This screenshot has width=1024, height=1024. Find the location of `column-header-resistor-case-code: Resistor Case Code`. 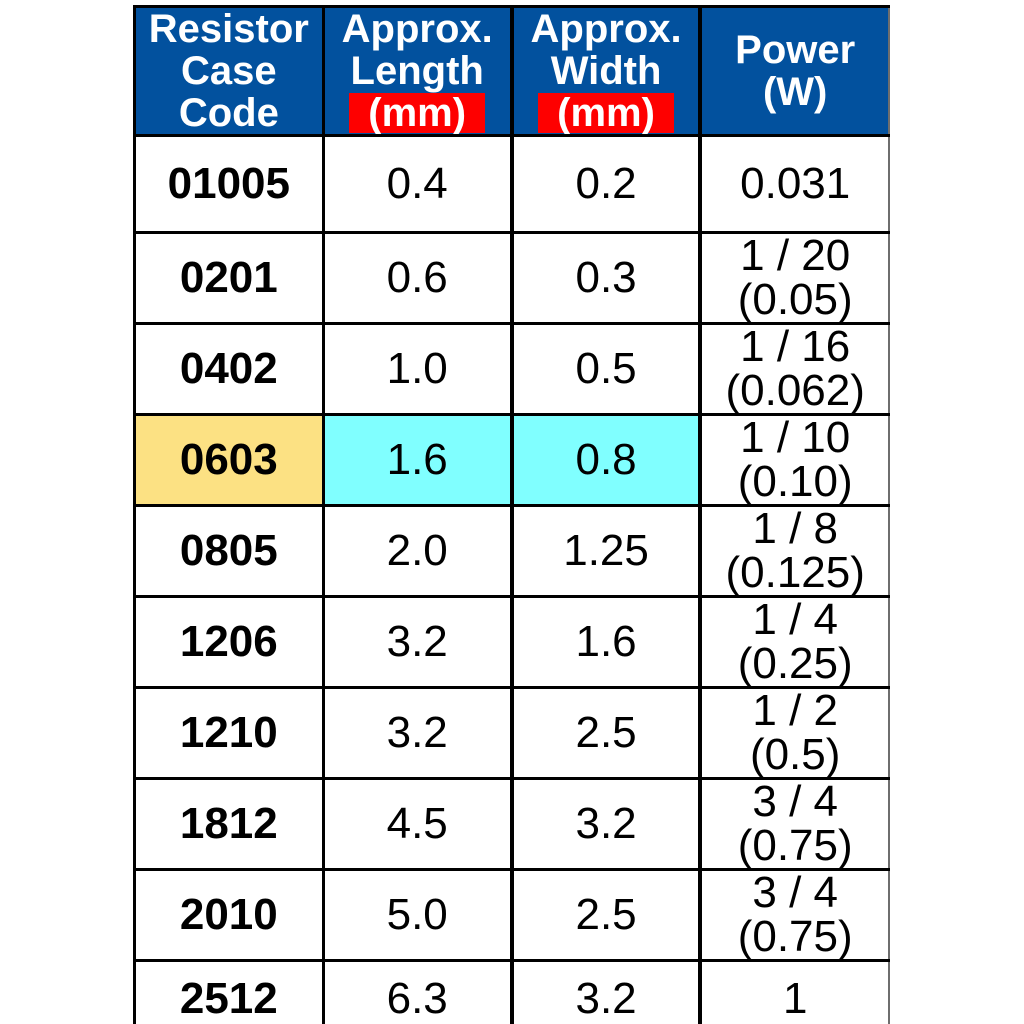

column-header-resistor-case-code: Resistor Case Code is located at coordinates (229, 71).